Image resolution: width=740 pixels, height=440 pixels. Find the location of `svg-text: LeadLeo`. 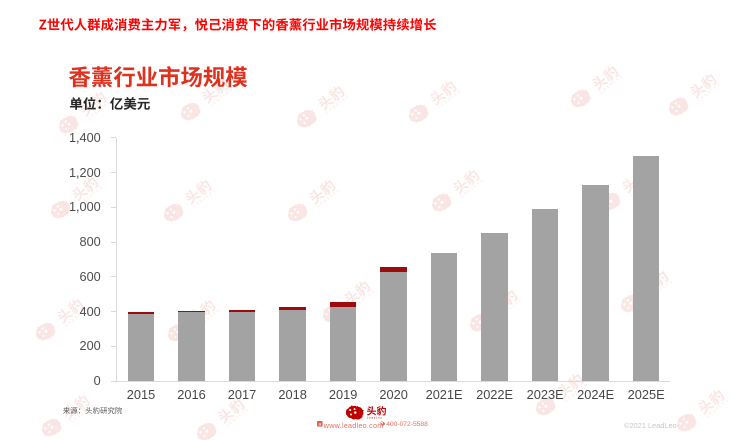

svg-text: LeadLeo is located at coordinates (375, 417).